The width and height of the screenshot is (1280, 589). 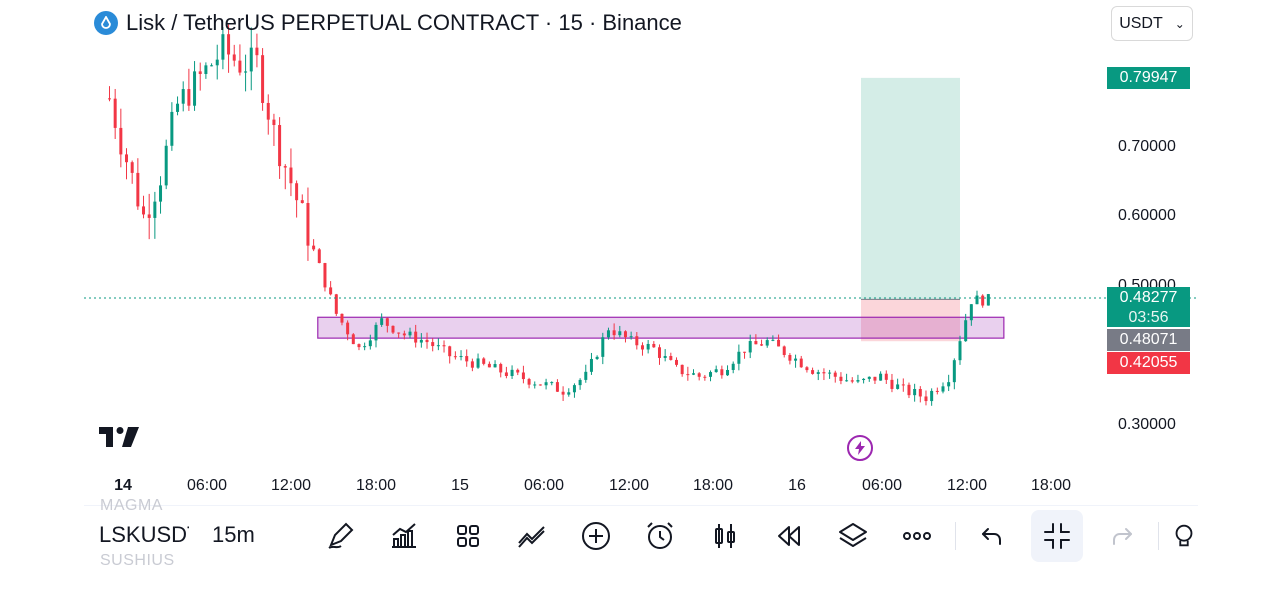 What do you see at coordinates (910, 320) in the screenshot?
I see `stop-zone` at bounding box center [910, 320].